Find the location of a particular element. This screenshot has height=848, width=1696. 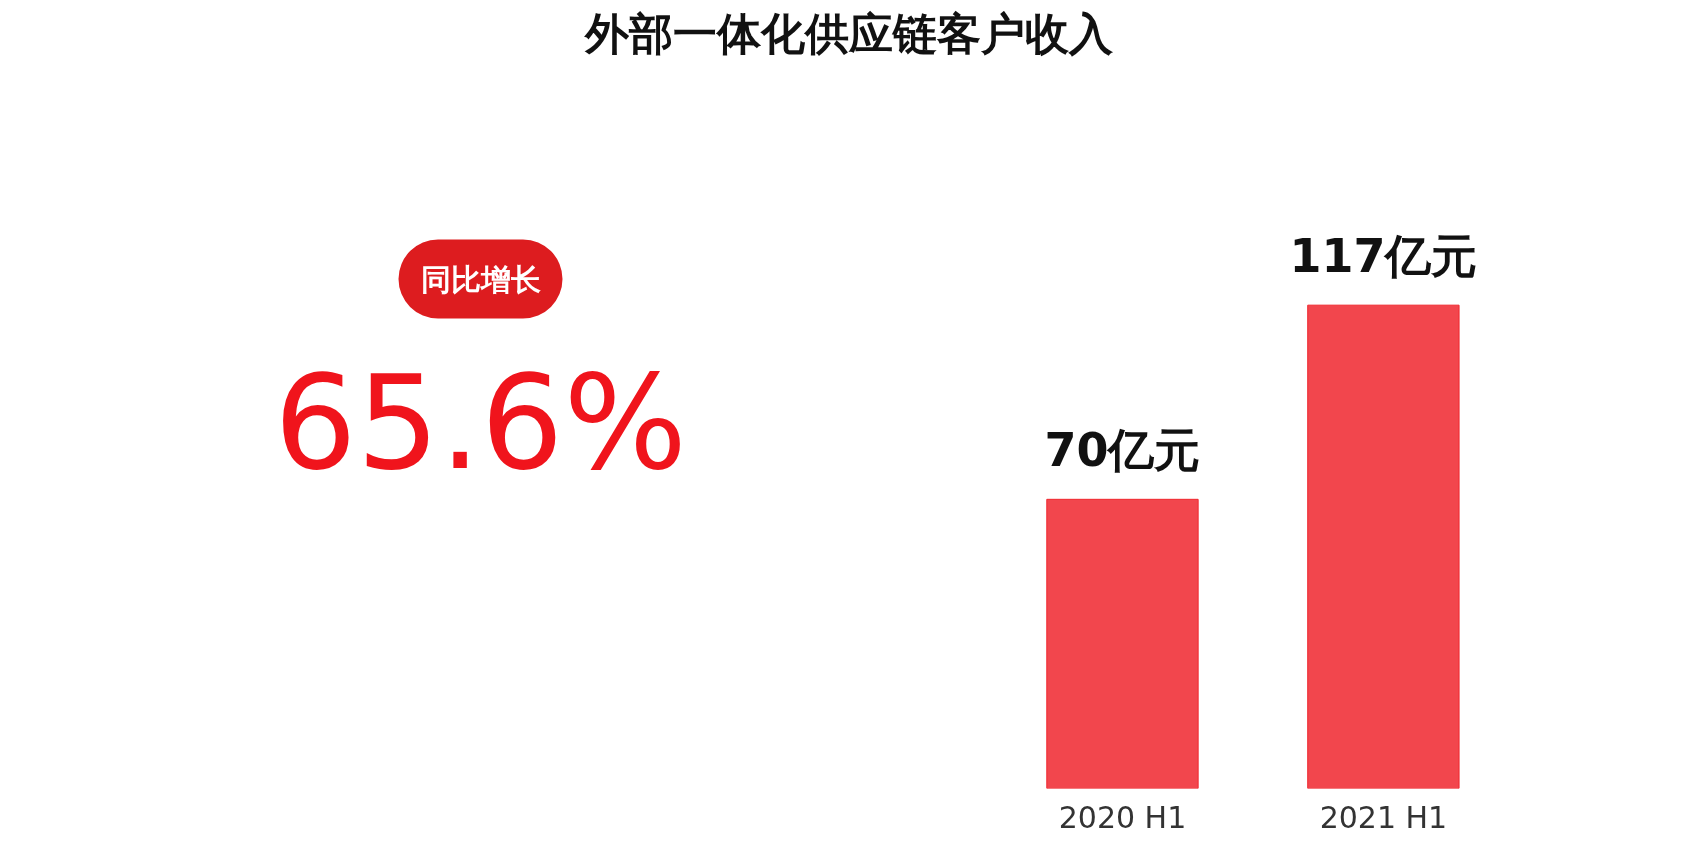

x-tick-label: 2021 H1 is located at coordinates (1383, 817).